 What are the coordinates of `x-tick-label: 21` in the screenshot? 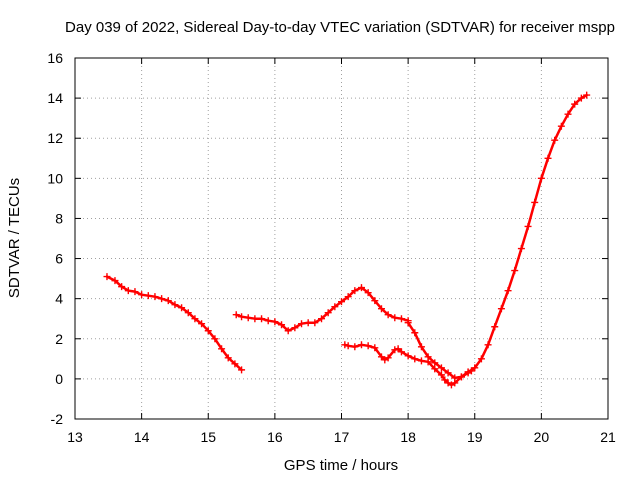 It's located at (608, 437).